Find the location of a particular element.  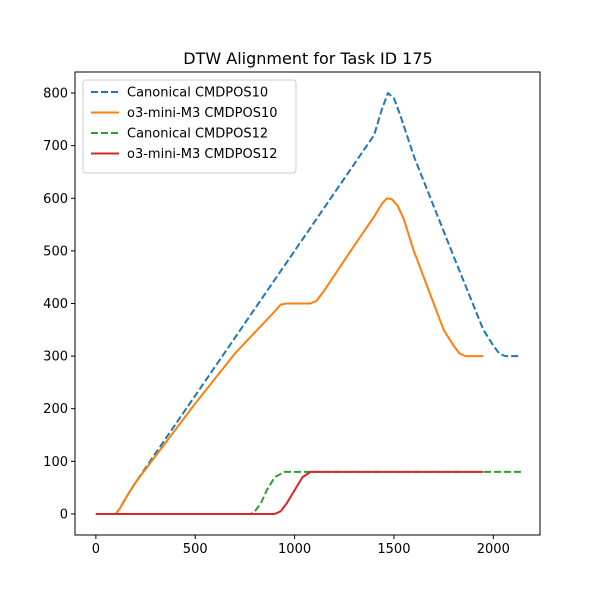

y-tick-label: 800 is located at coordinates (55, 94).